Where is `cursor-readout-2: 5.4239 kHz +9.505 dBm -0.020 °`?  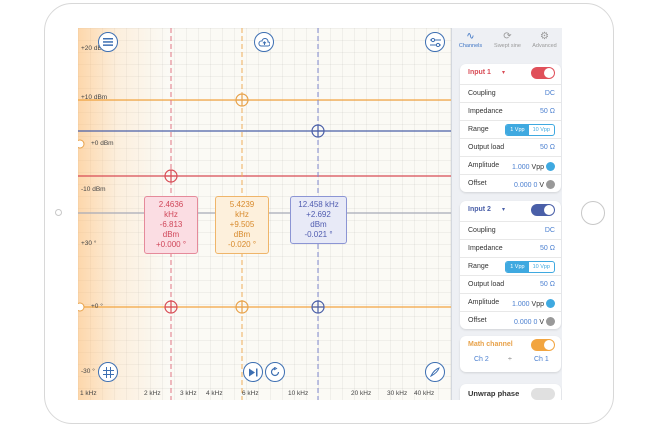
cursor-readout-2: 5.4239 kHz +9.505 dBm -0.020 ° is located at coordinates (242, 225).